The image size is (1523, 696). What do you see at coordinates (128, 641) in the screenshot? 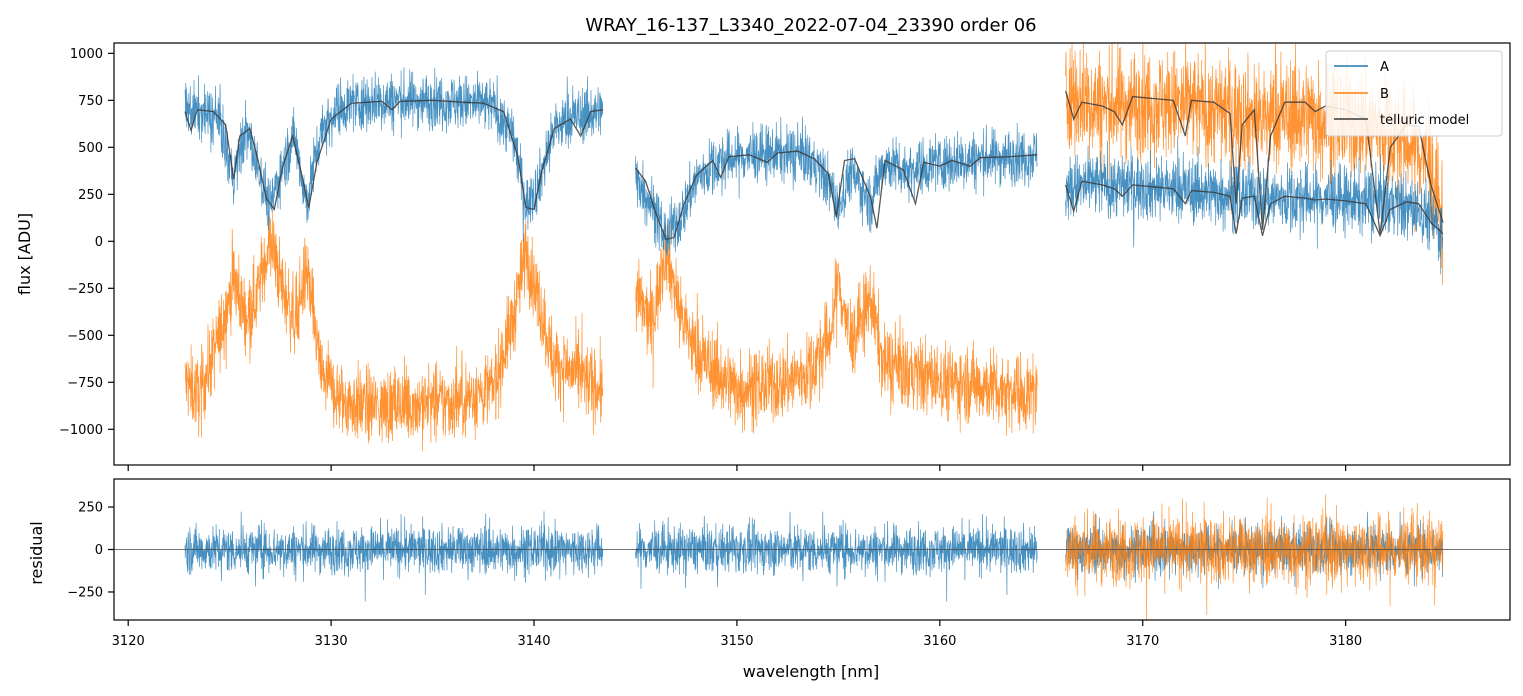
I see `residual-x-tick-label: 3120` at bounding box center [128, 641].